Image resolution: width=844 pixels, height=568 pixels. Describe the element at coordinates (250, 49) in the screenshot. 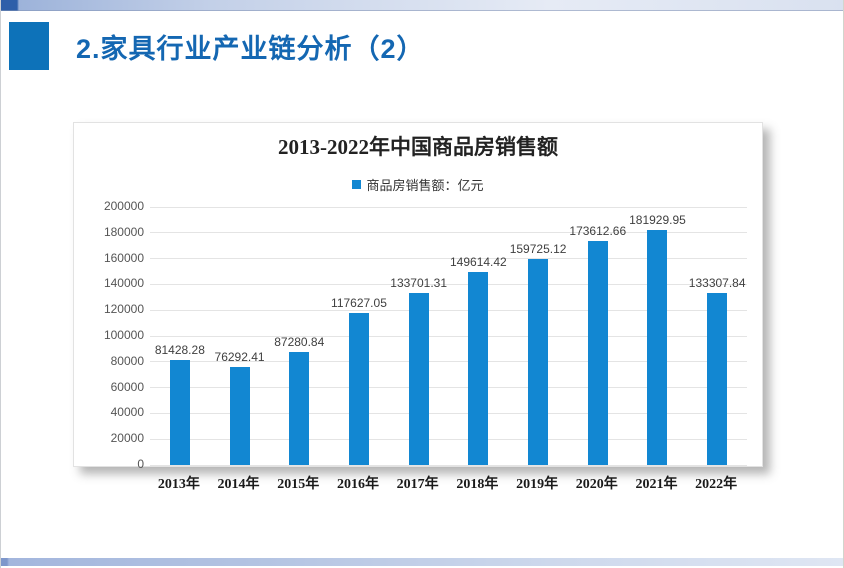

I see `page-title: 2.家具行业产业链分析（2）` at that location.